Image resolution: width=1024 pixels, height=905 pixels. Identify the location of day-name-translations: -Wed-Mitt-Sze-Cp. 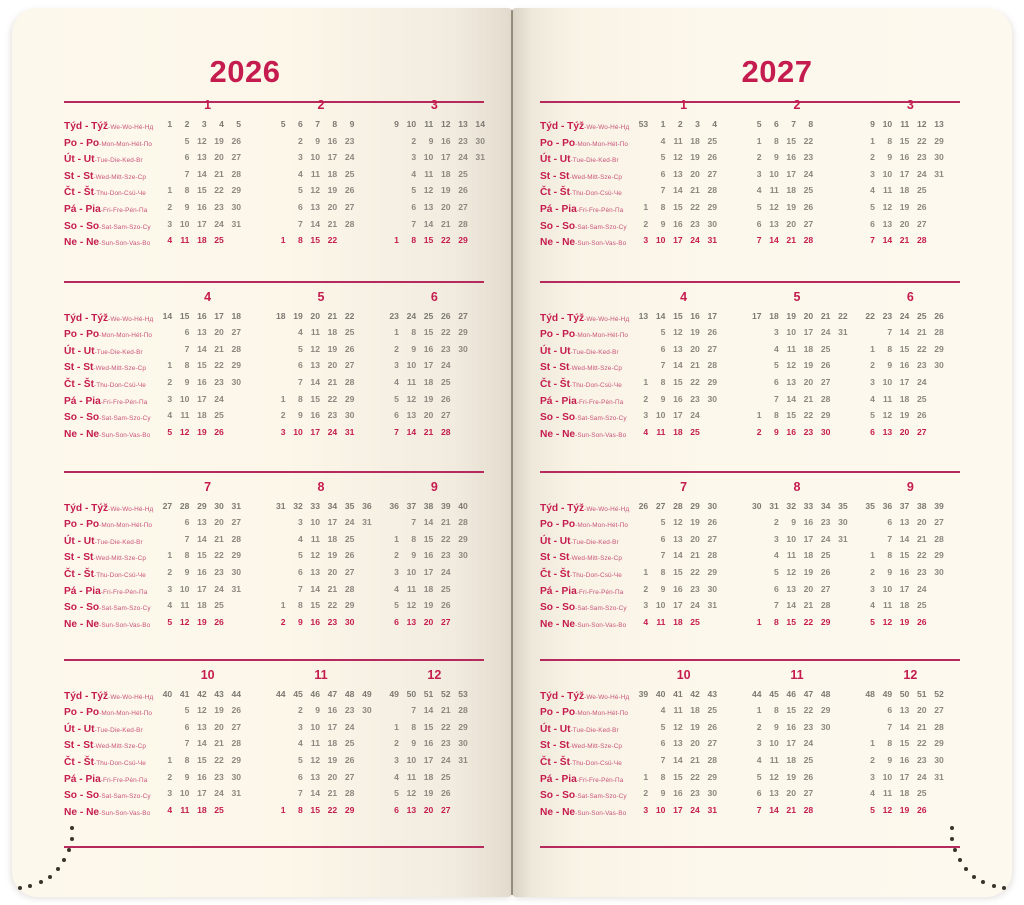
(596, 177).